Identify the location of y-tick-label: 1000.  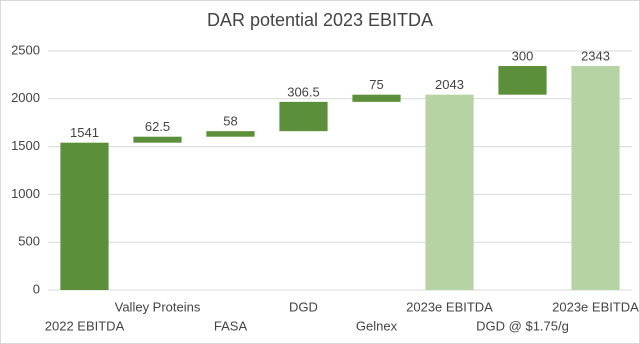
(25, 193).